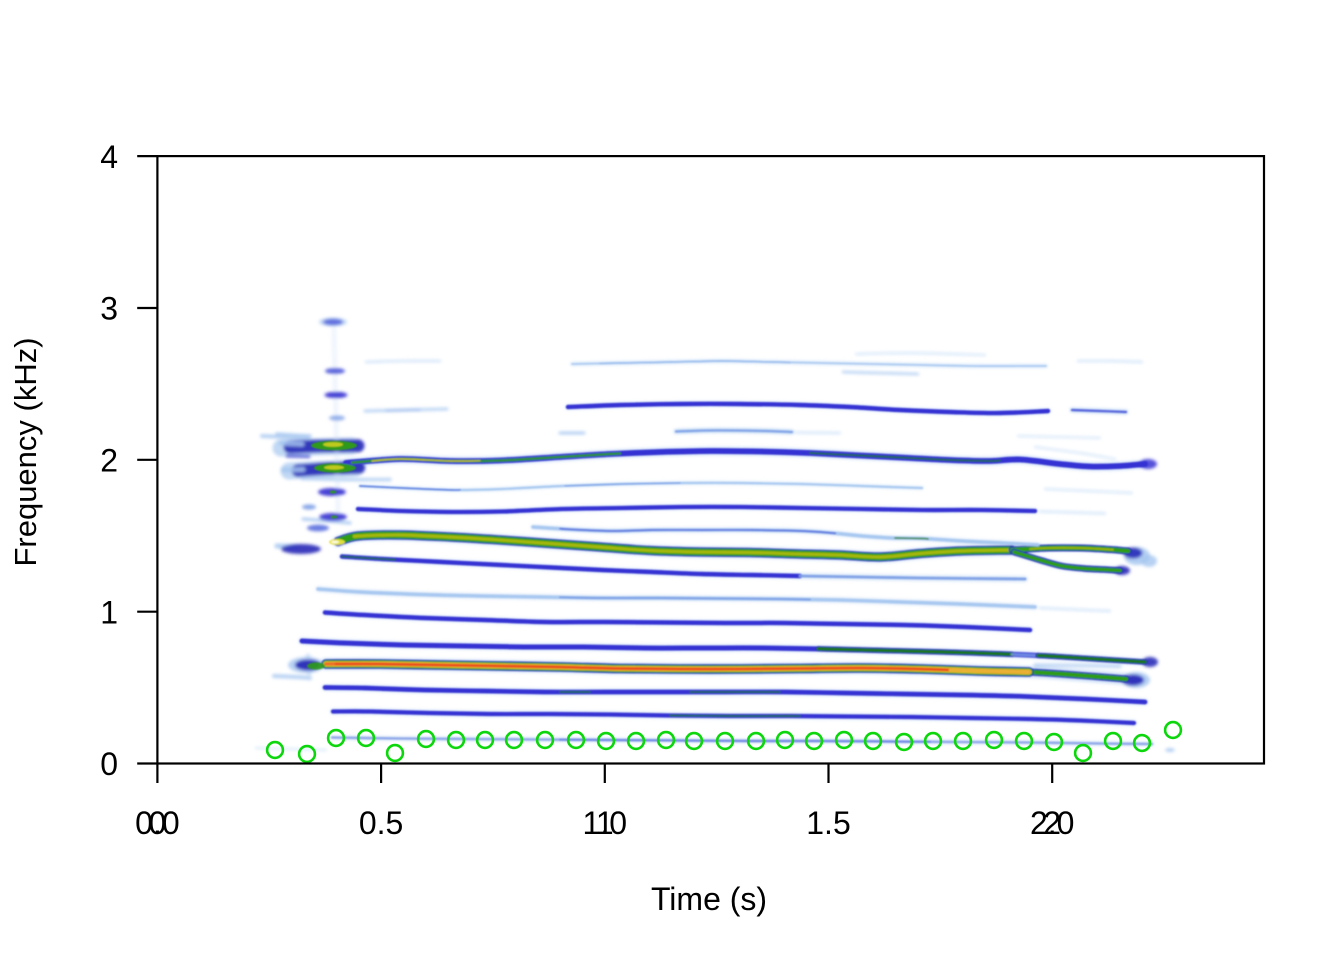 The width and height of the screenshot is (1344, 960). I want to click on svg-text: 0.0, so click(157, 823).